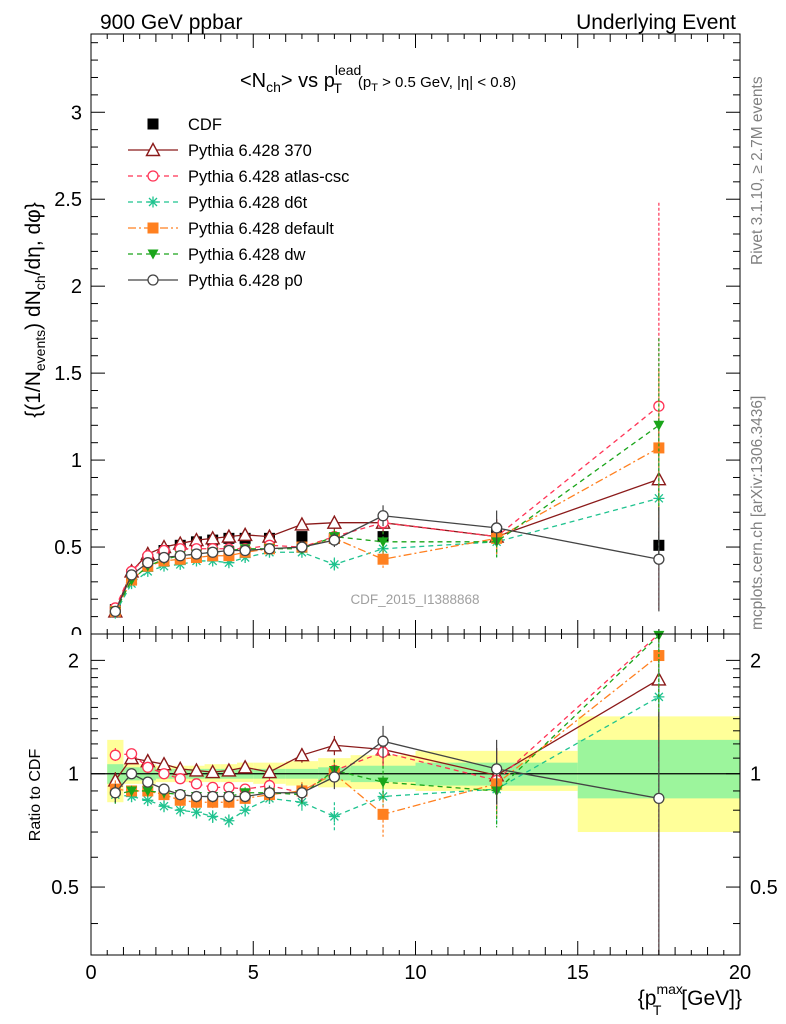 The height and width of the screenshot is (1024, 786). Describe the element at coordinates (757, 170) in the screenshot. I see `rivet-version-label: Rivet 3.1.10, ≥ 2.7M events` at that location.